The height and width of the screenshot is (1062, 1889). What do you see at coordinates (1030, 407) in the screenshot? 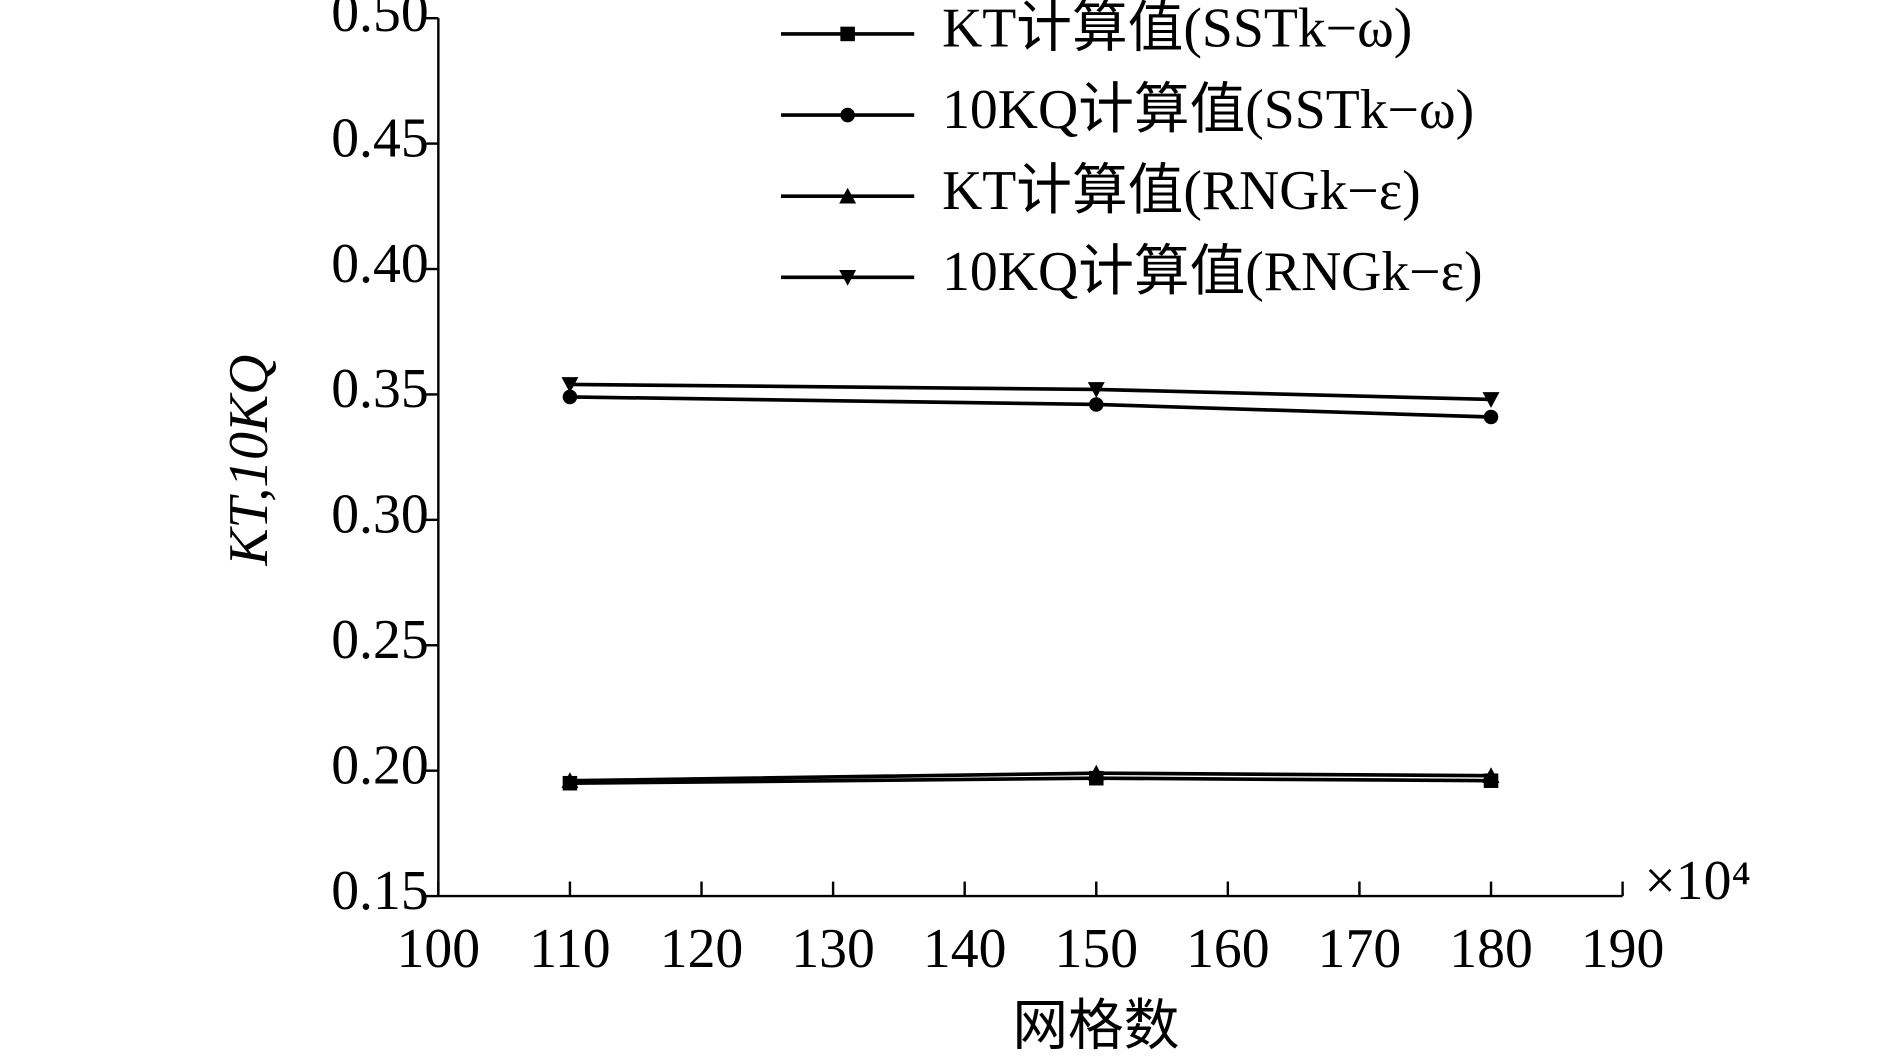
I see `series-line` at bounding box center [1030, 407].